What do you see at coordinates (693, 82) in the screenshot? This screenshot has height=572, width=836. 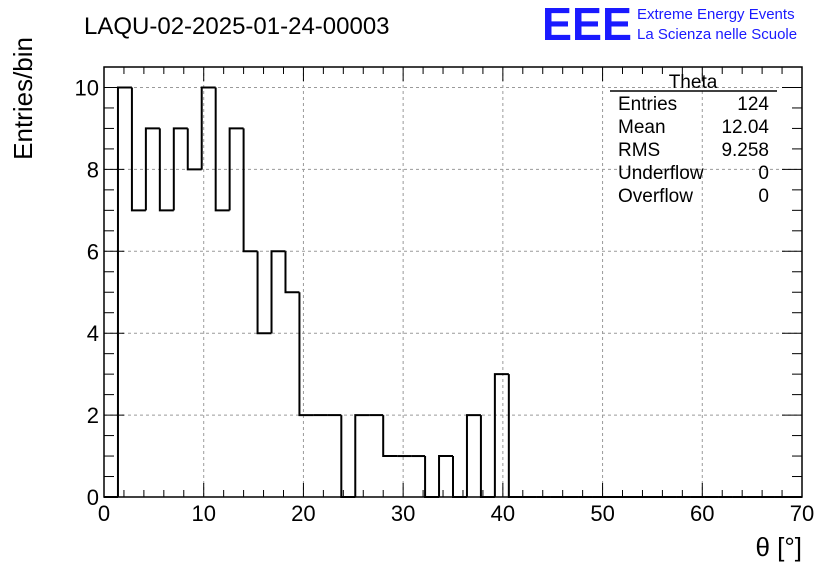 I see `stats-title: Theta` at bounding box center [693, 82].